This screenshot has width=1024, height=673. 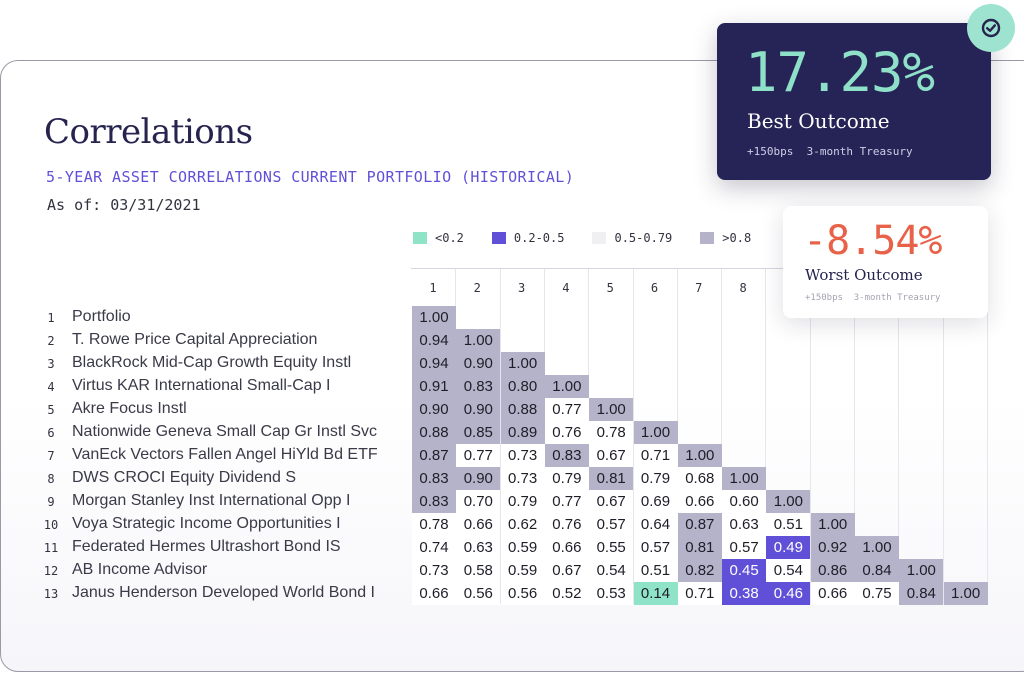 I want to click on worst-outcome-subtext: +150bps 3-month Treasury, so click(x=873, y=298).